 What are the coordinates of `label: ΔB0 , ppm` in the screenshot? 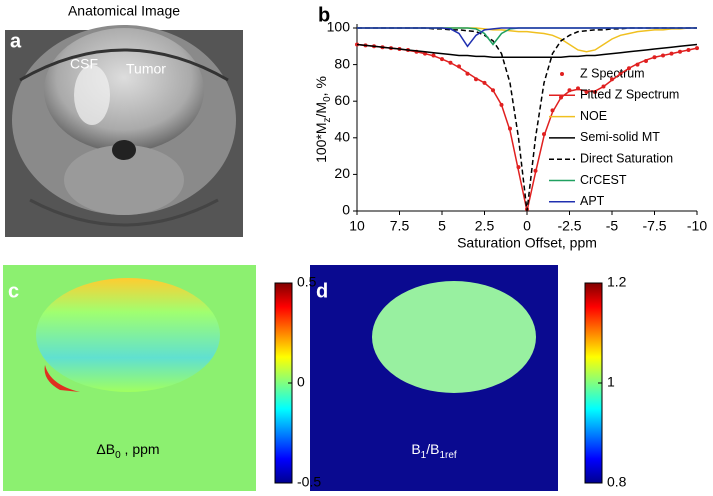 It's located at (127, 451).